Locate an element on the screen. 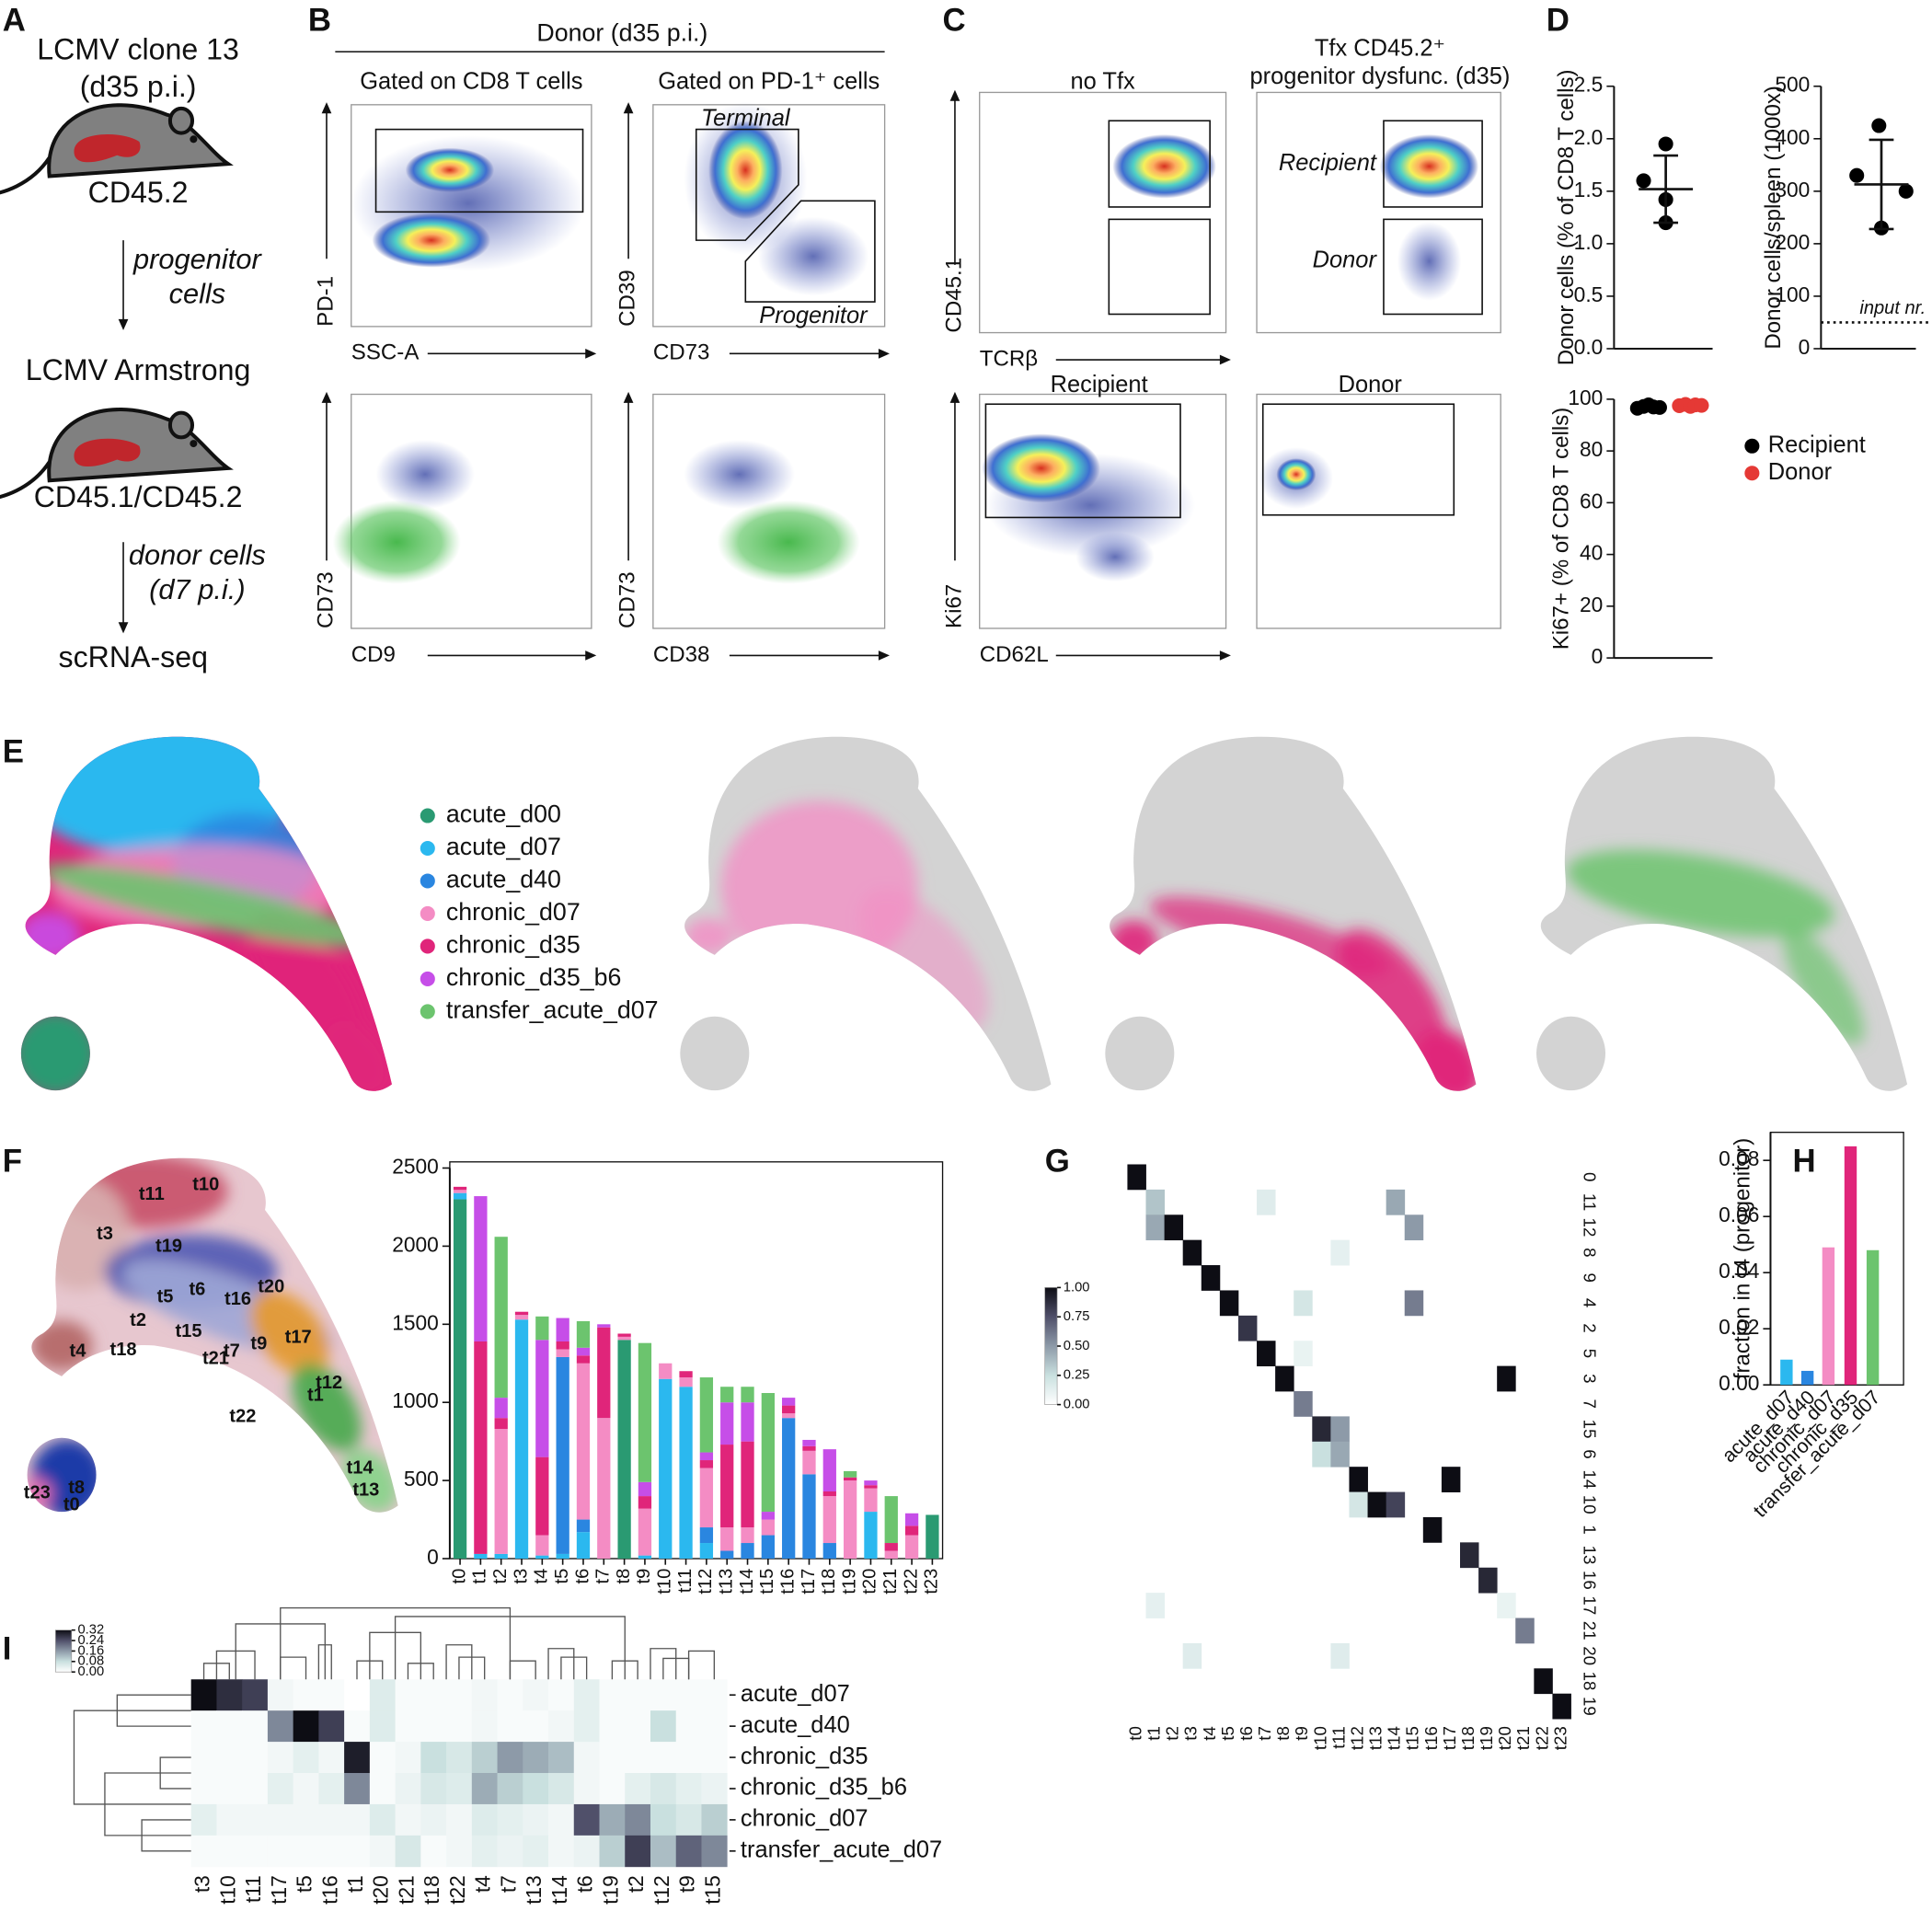 This screenshot has width=1932, height=1911. y-axis-label: Donor cells (% of CD8 T cells) is located at coordinates (1566, 217).